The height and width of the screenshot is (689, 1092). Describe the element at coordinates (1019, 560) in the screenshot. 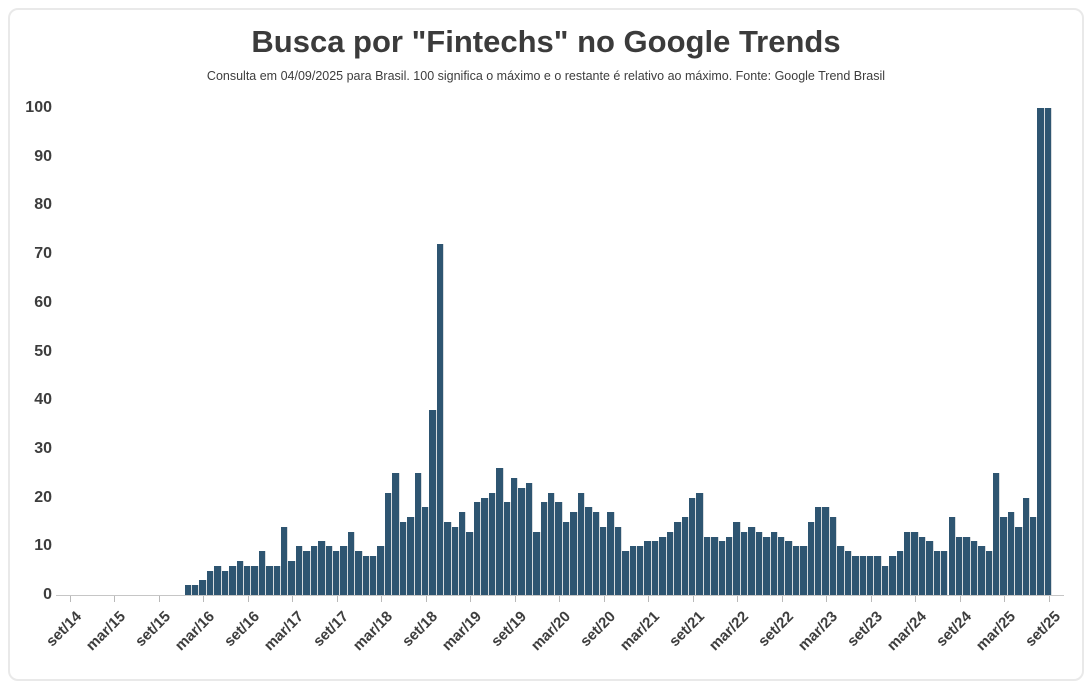

I see `bar-mai/25` at that location.